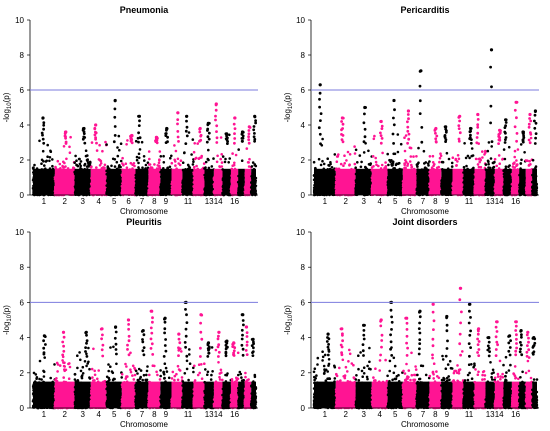 The image size is (550, 431). Describe the element at coordinates (82, 201) in the screenshot. I see `x-tick-label: 3` at that location.